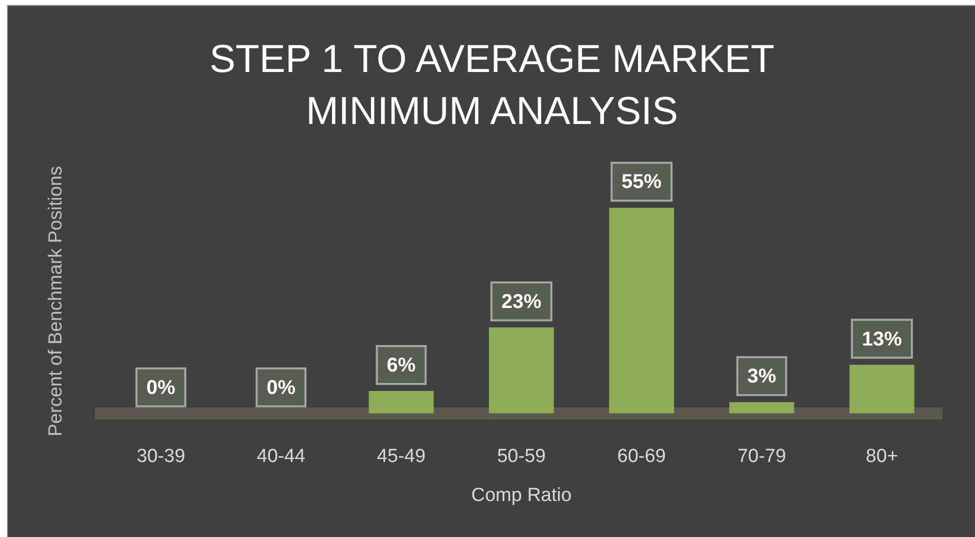  I want to click on chart-title: STEP 1 TO AVERAGE MARKET MINIMUM ANALYSIS, so click(492, 86).